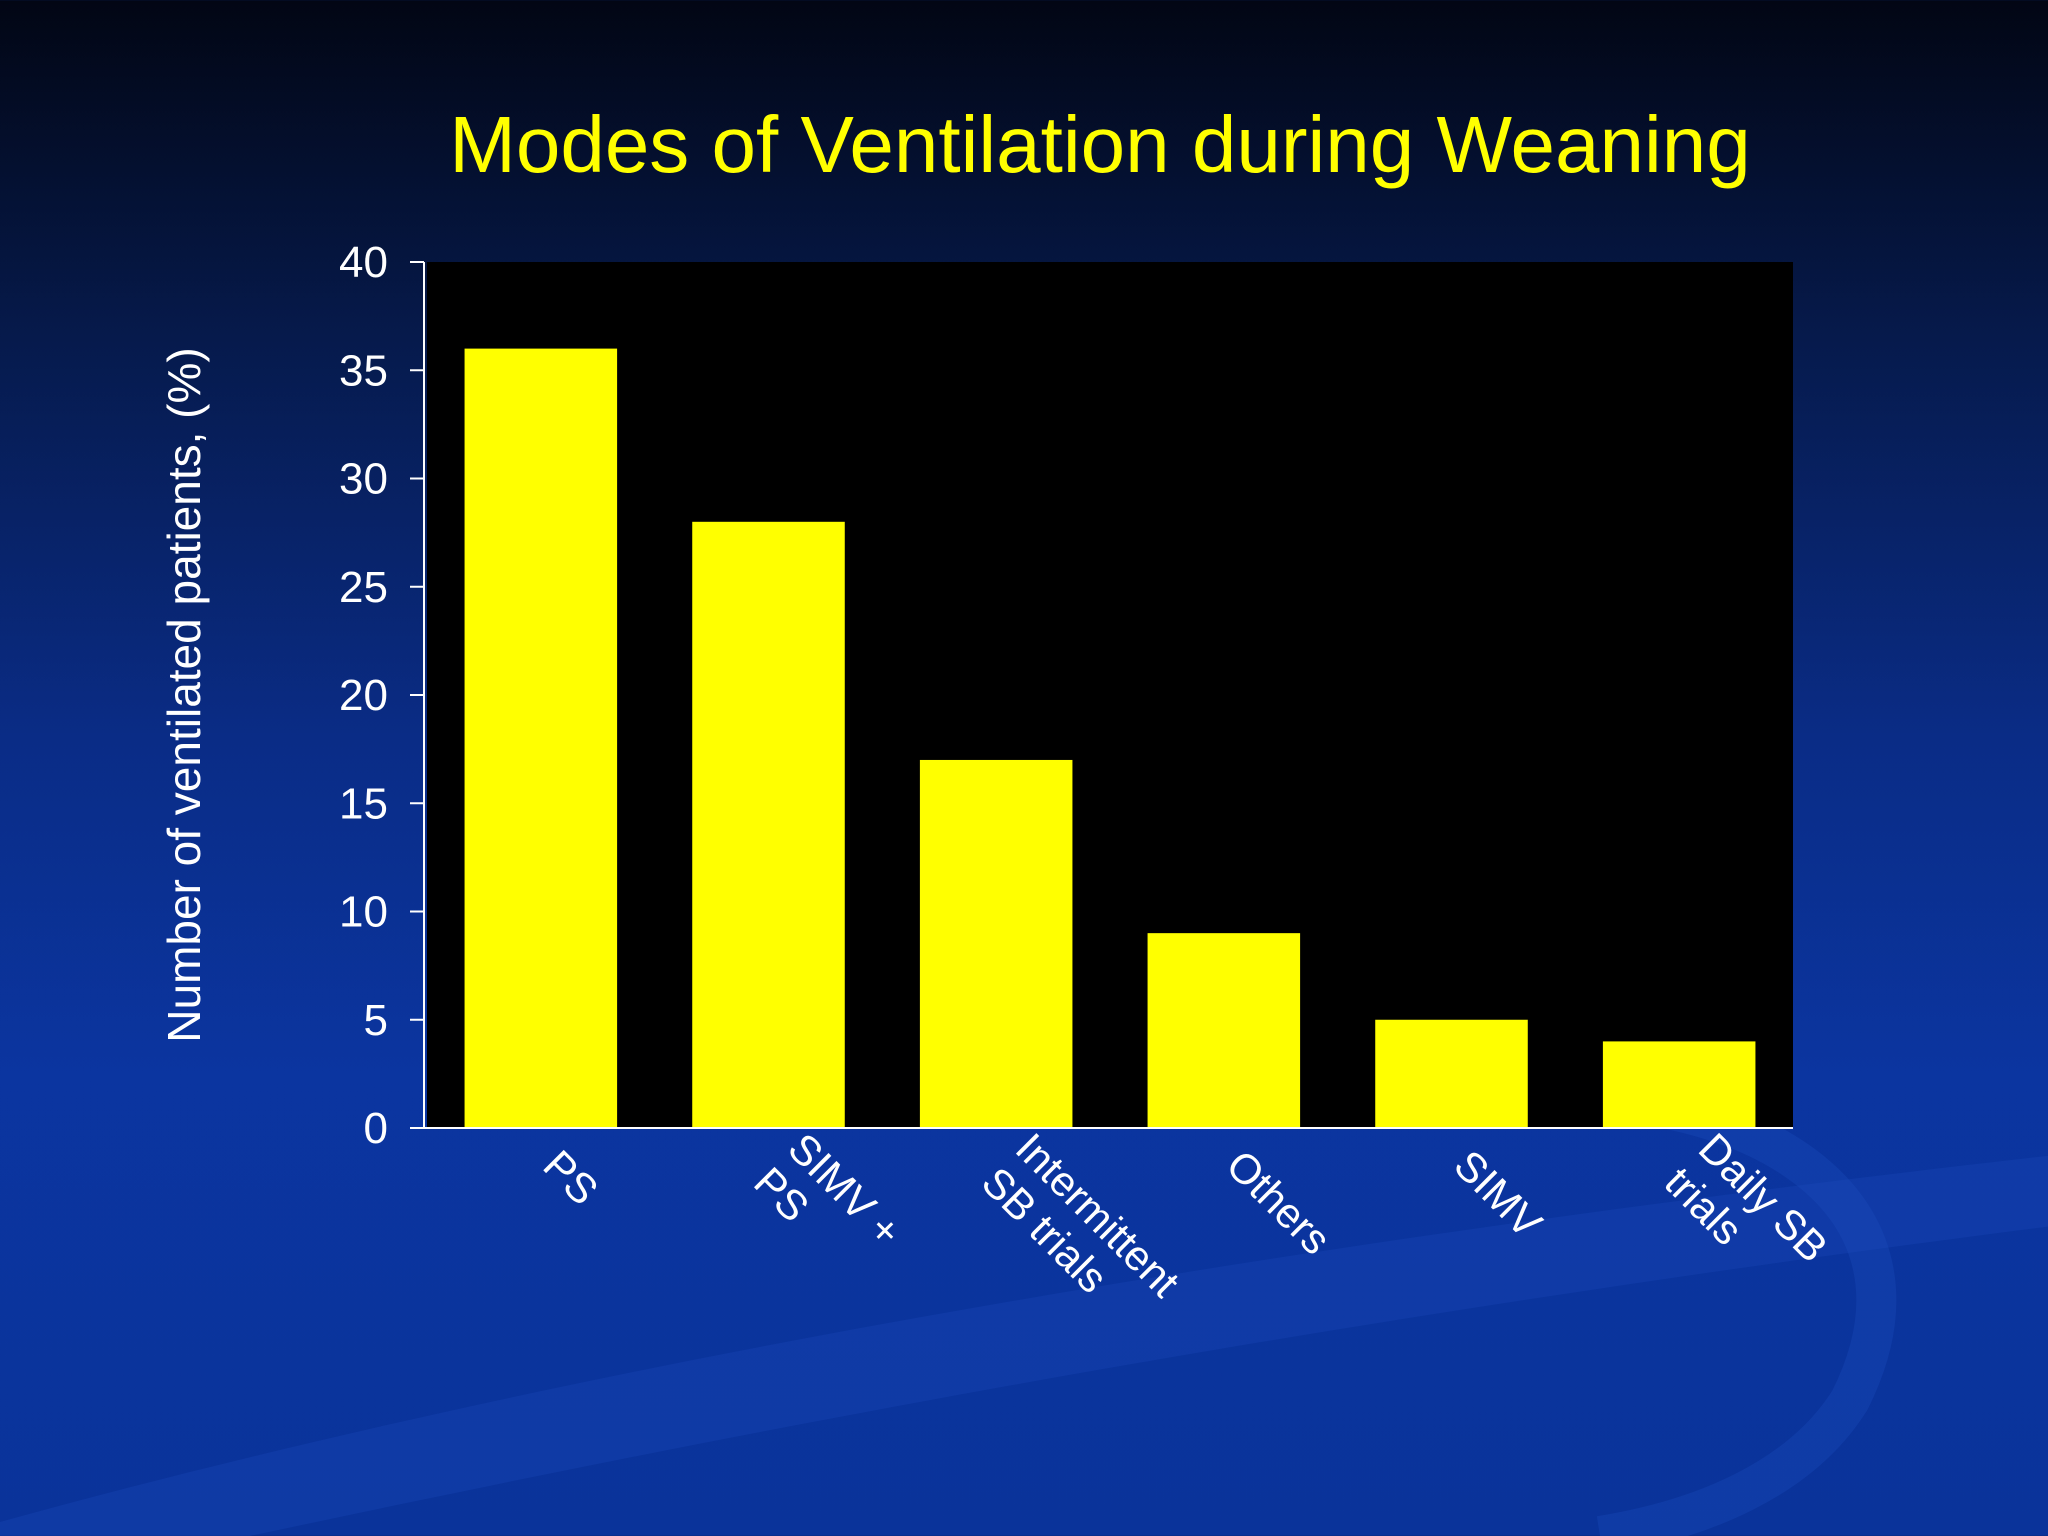  I want to click on y-tick-label-7: 35, so click(363, 370).